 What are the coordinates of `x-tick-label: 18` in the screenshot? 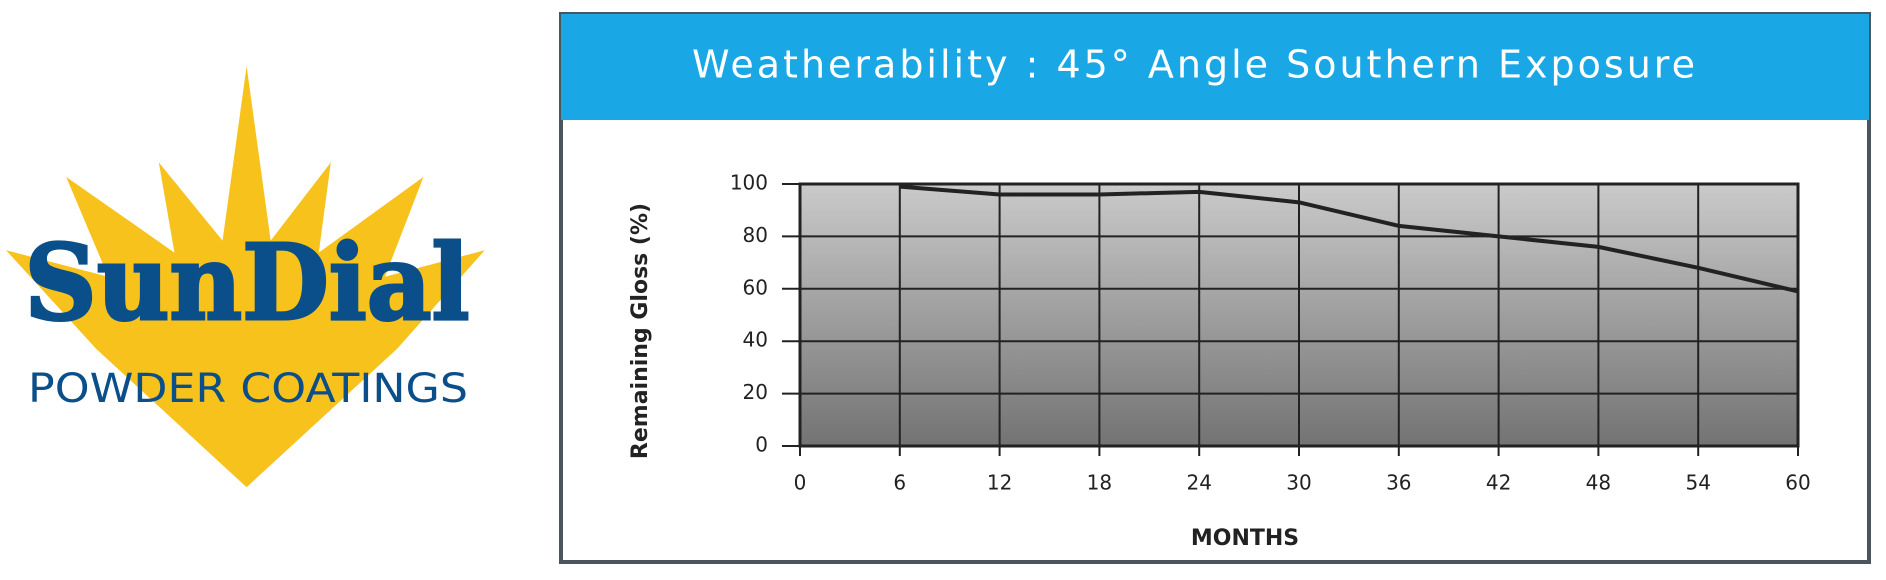 It's located at (1099, 483).